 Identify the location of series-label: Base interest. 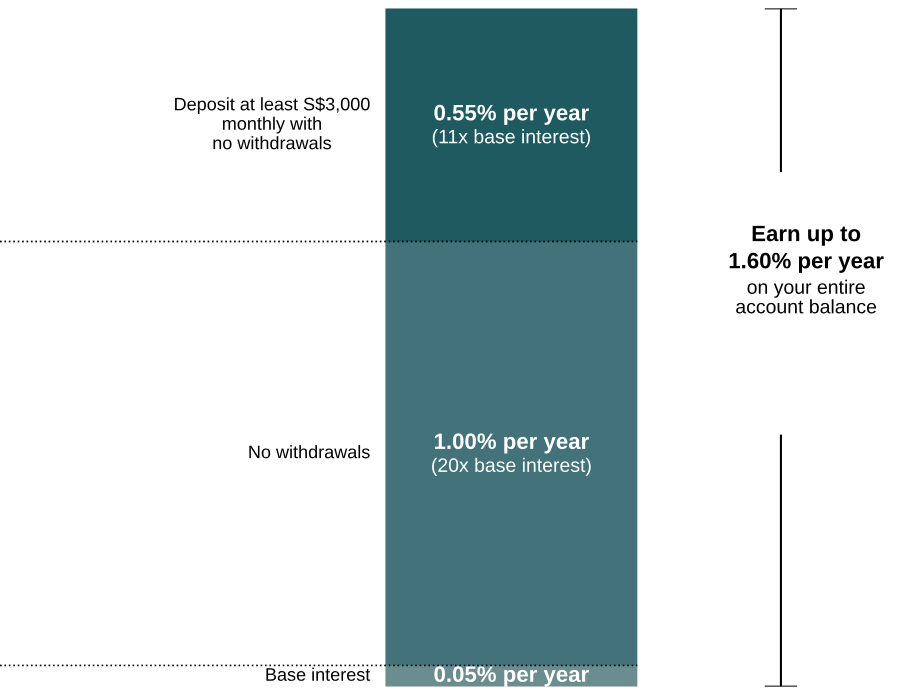
(318, 674).